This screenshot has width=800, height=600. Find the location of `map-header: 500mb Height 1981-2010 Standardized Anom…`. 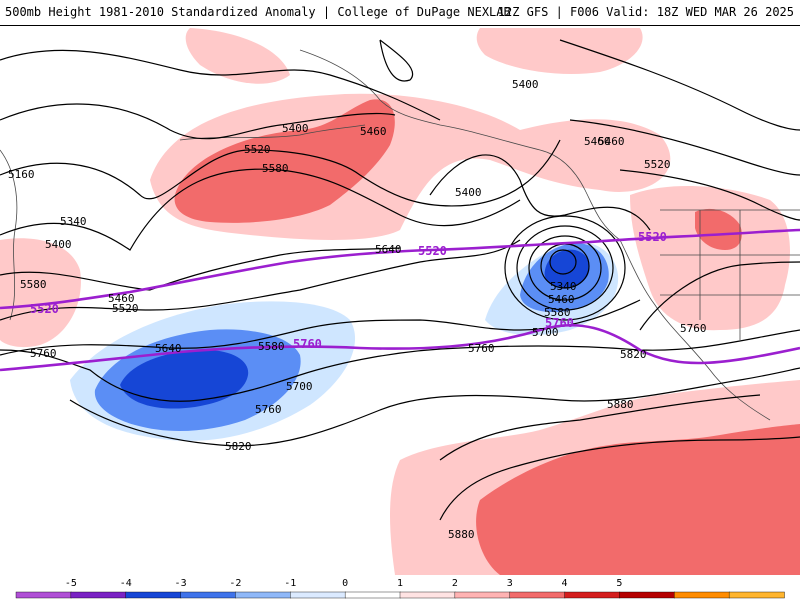

map-header: 500mb Height 1981-2010 Standardized Anom… is located at coordinates (400, 13).